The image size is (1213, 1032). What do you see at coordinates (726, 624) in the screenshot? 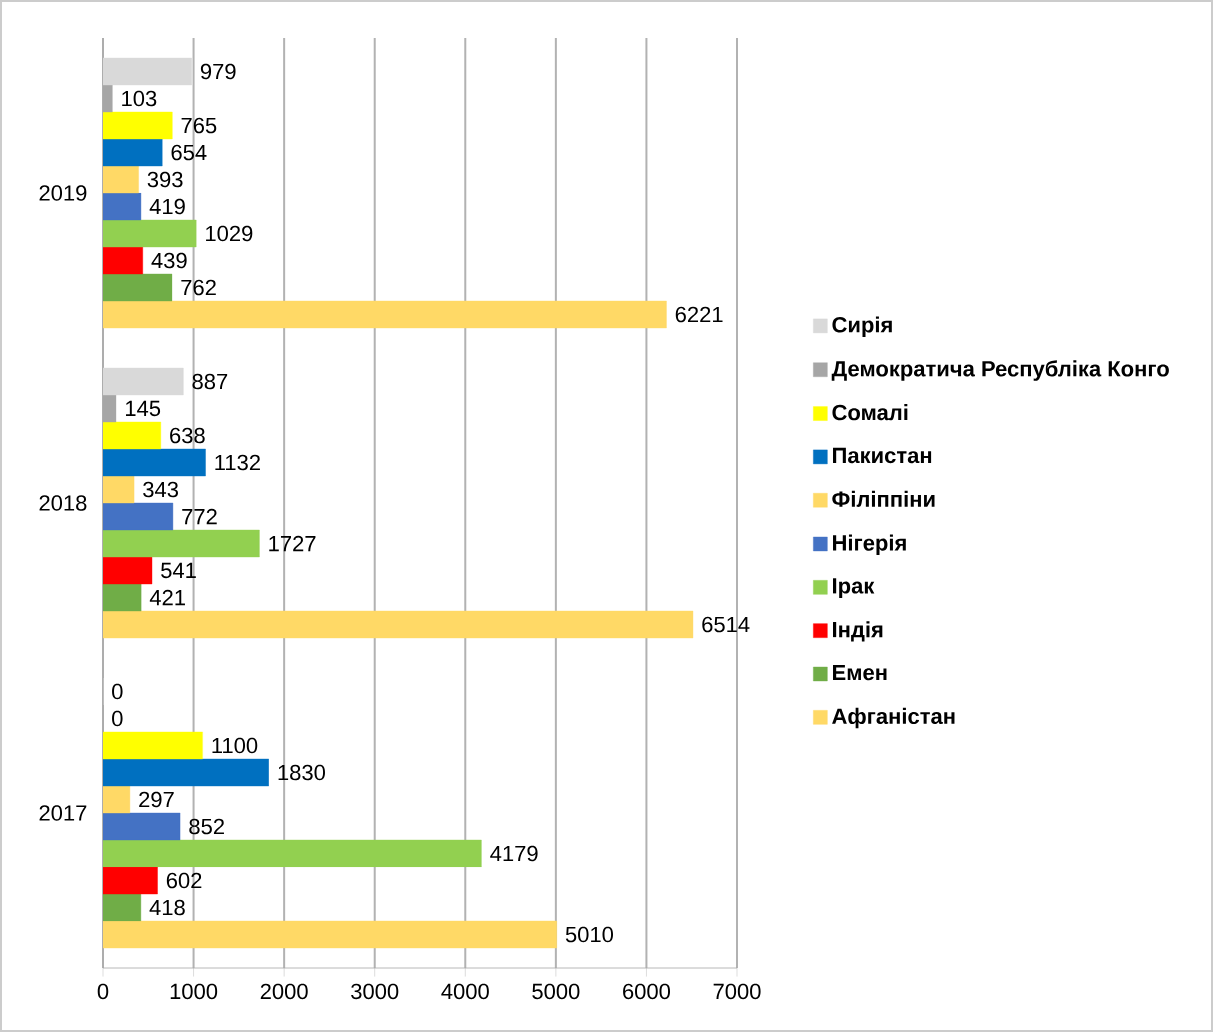
I see `data-label: 6514` at bounding box center [726, 624].